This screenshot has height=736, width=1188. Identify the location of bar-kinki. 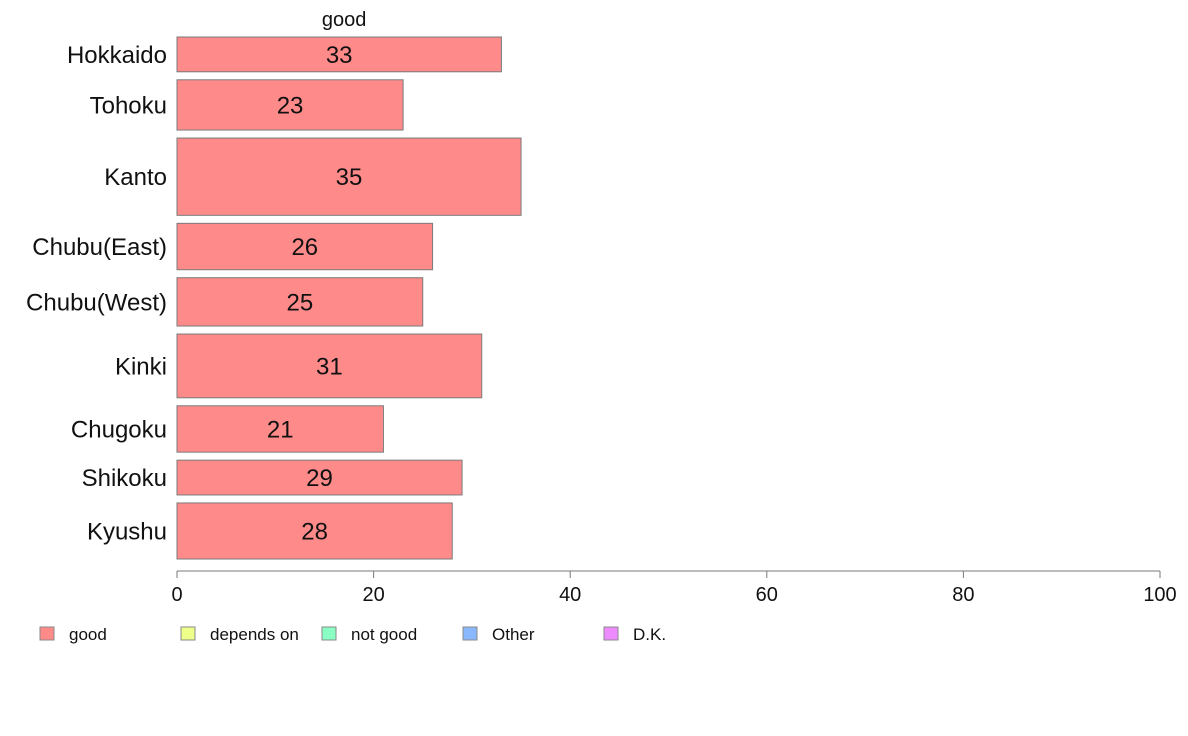
(329, 366).